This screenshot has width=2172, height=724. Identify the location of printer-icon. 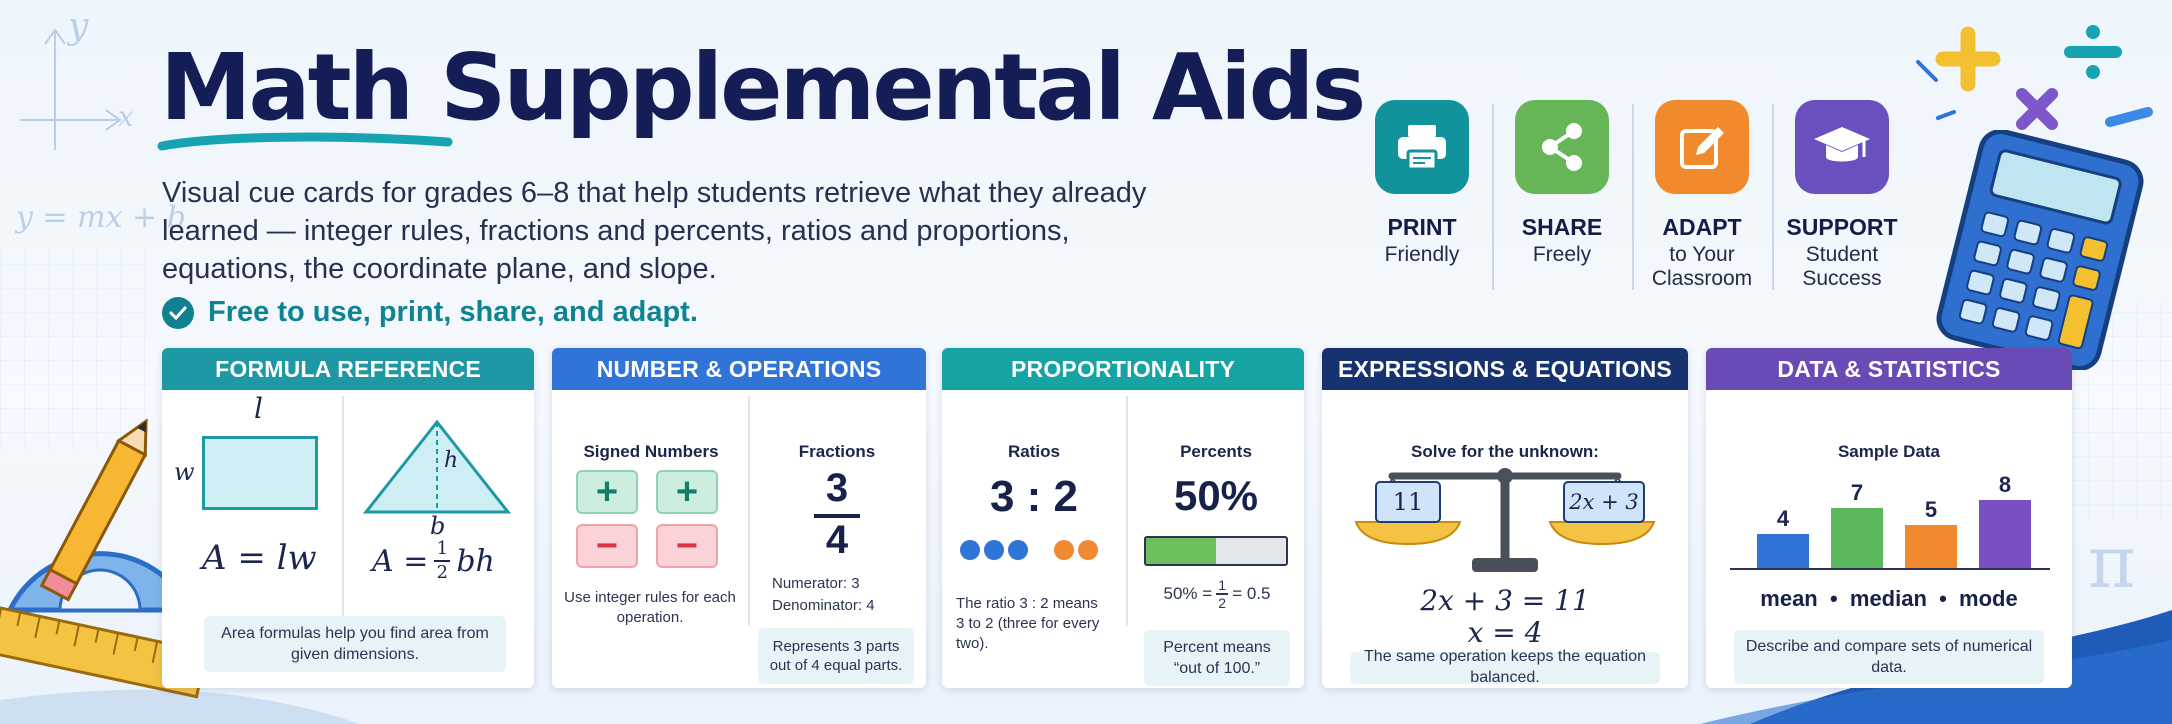
(1422, 148).